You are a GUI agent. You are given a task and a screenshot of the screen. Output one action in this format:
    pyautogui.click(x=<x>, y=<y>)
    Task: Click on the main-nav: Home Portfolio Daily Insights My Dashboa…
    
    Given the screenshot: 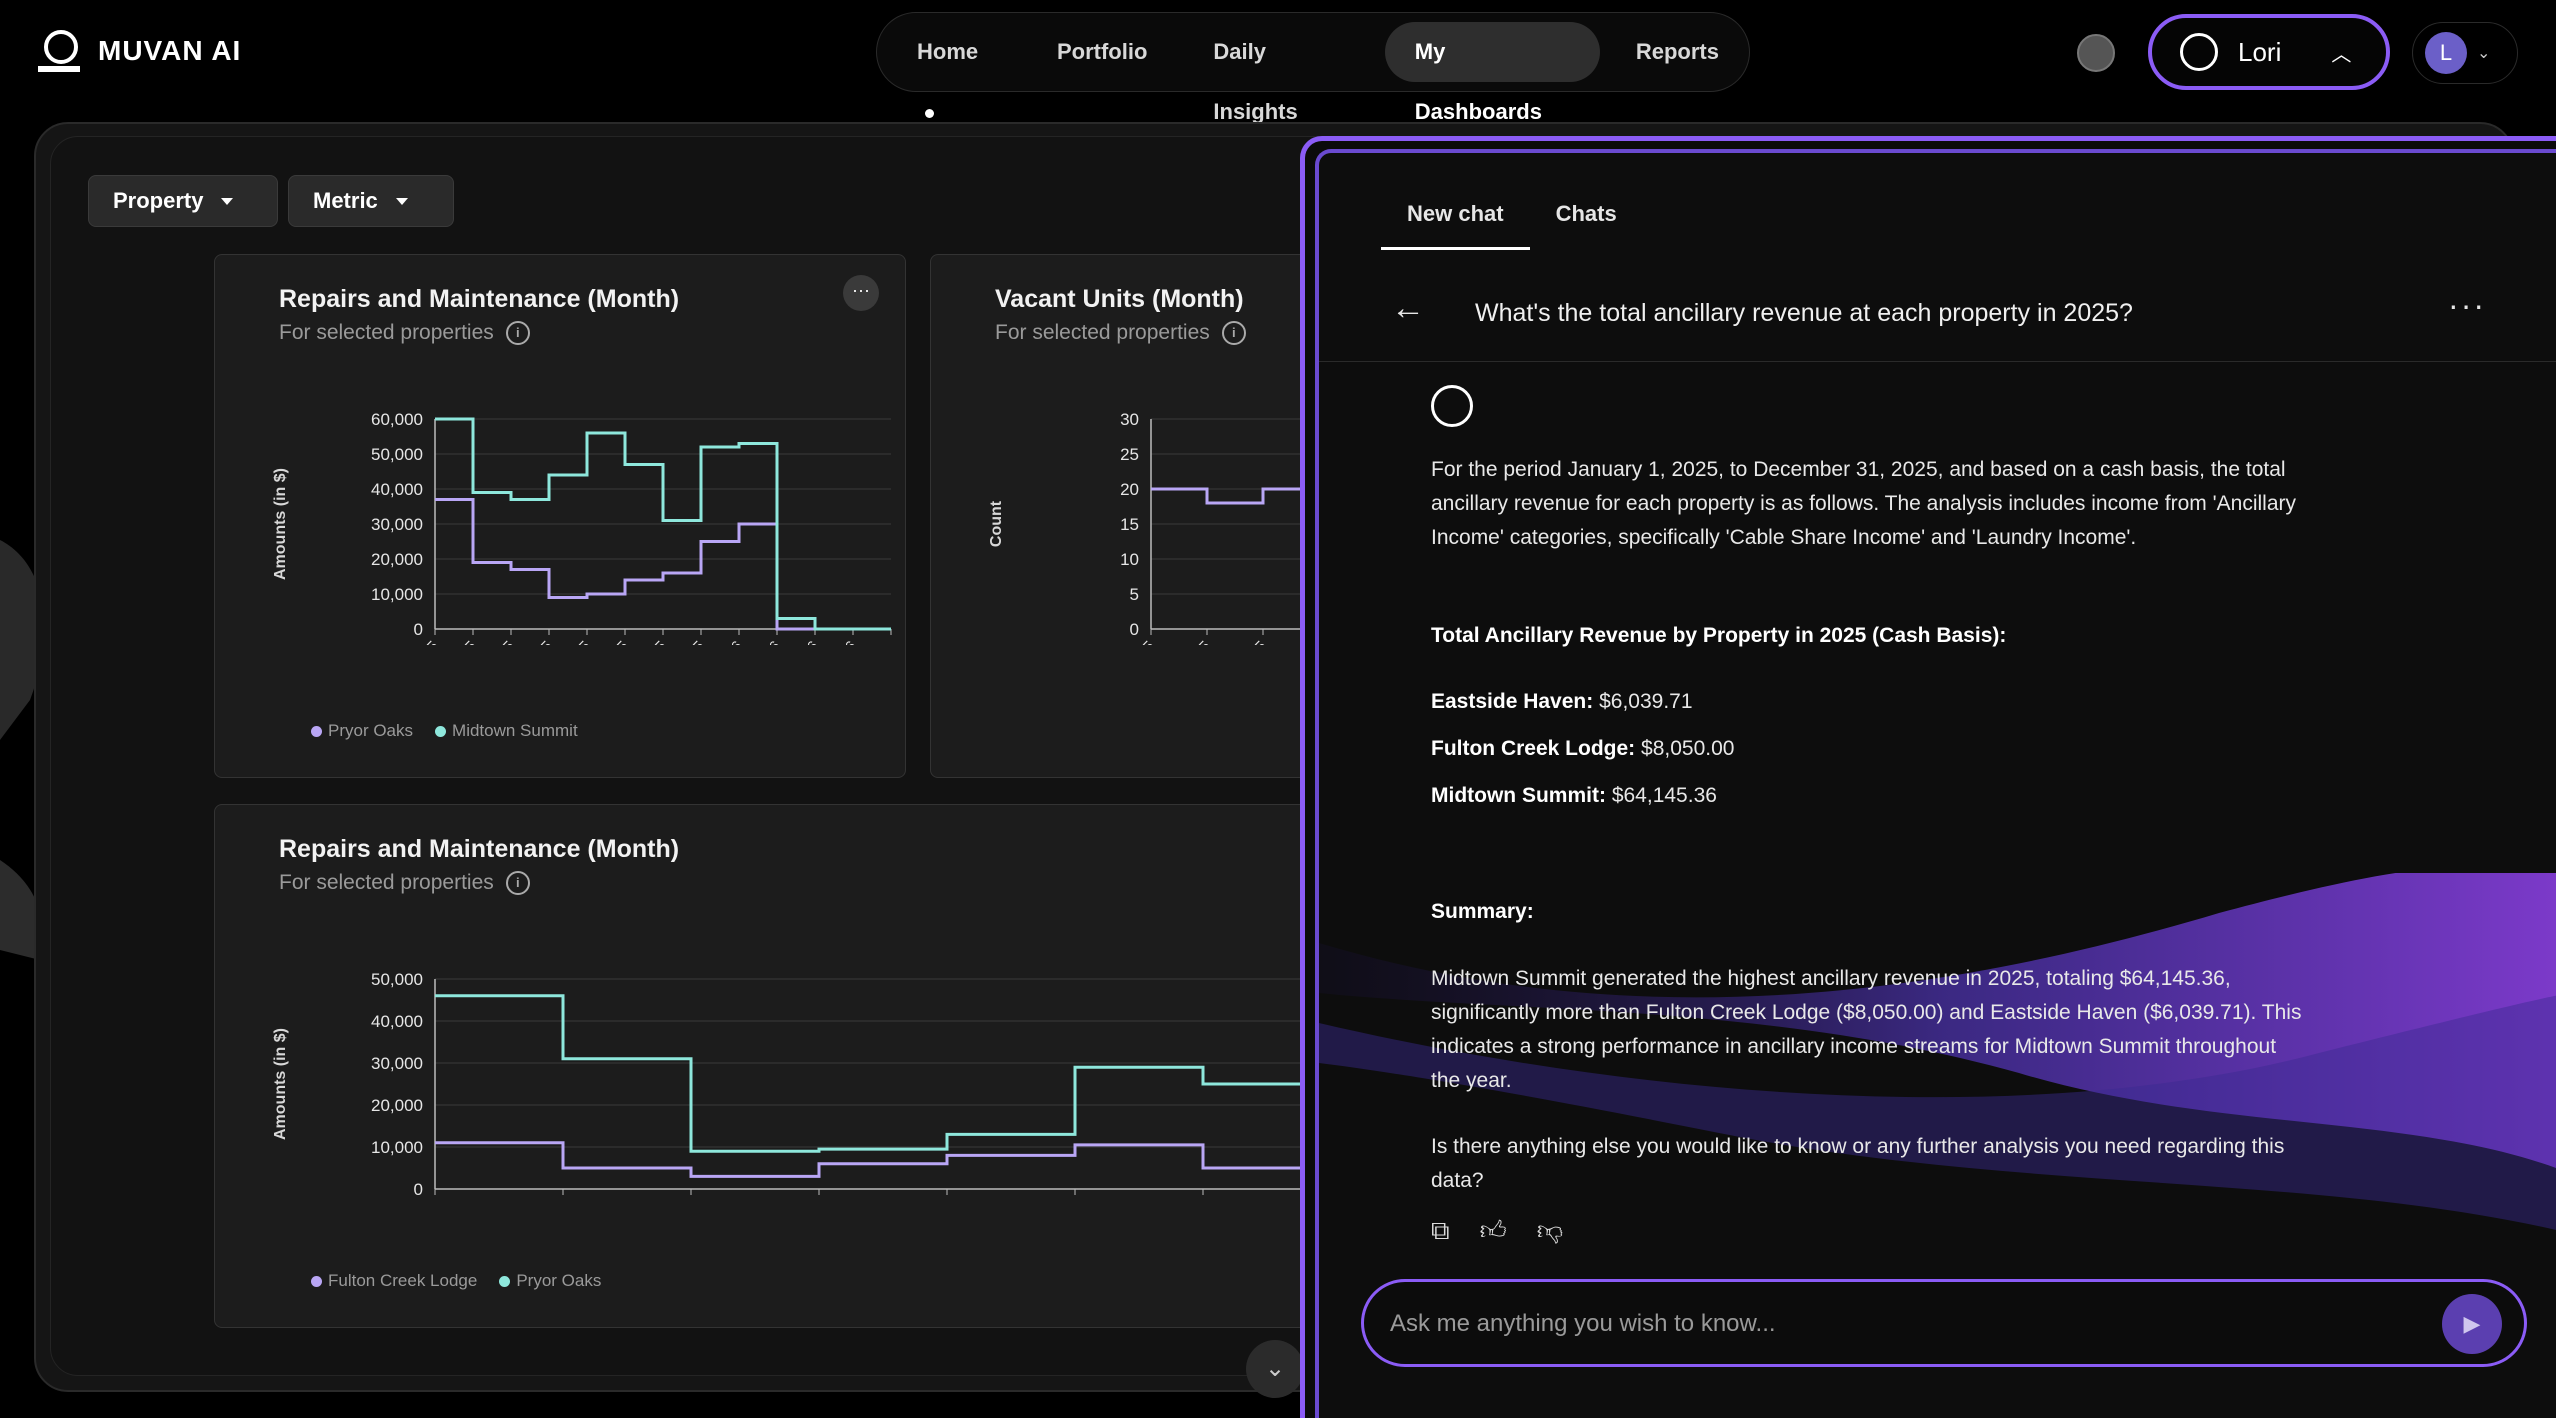 What is the action you would take?
    pyautogui.click(x=1313, y=68)
    